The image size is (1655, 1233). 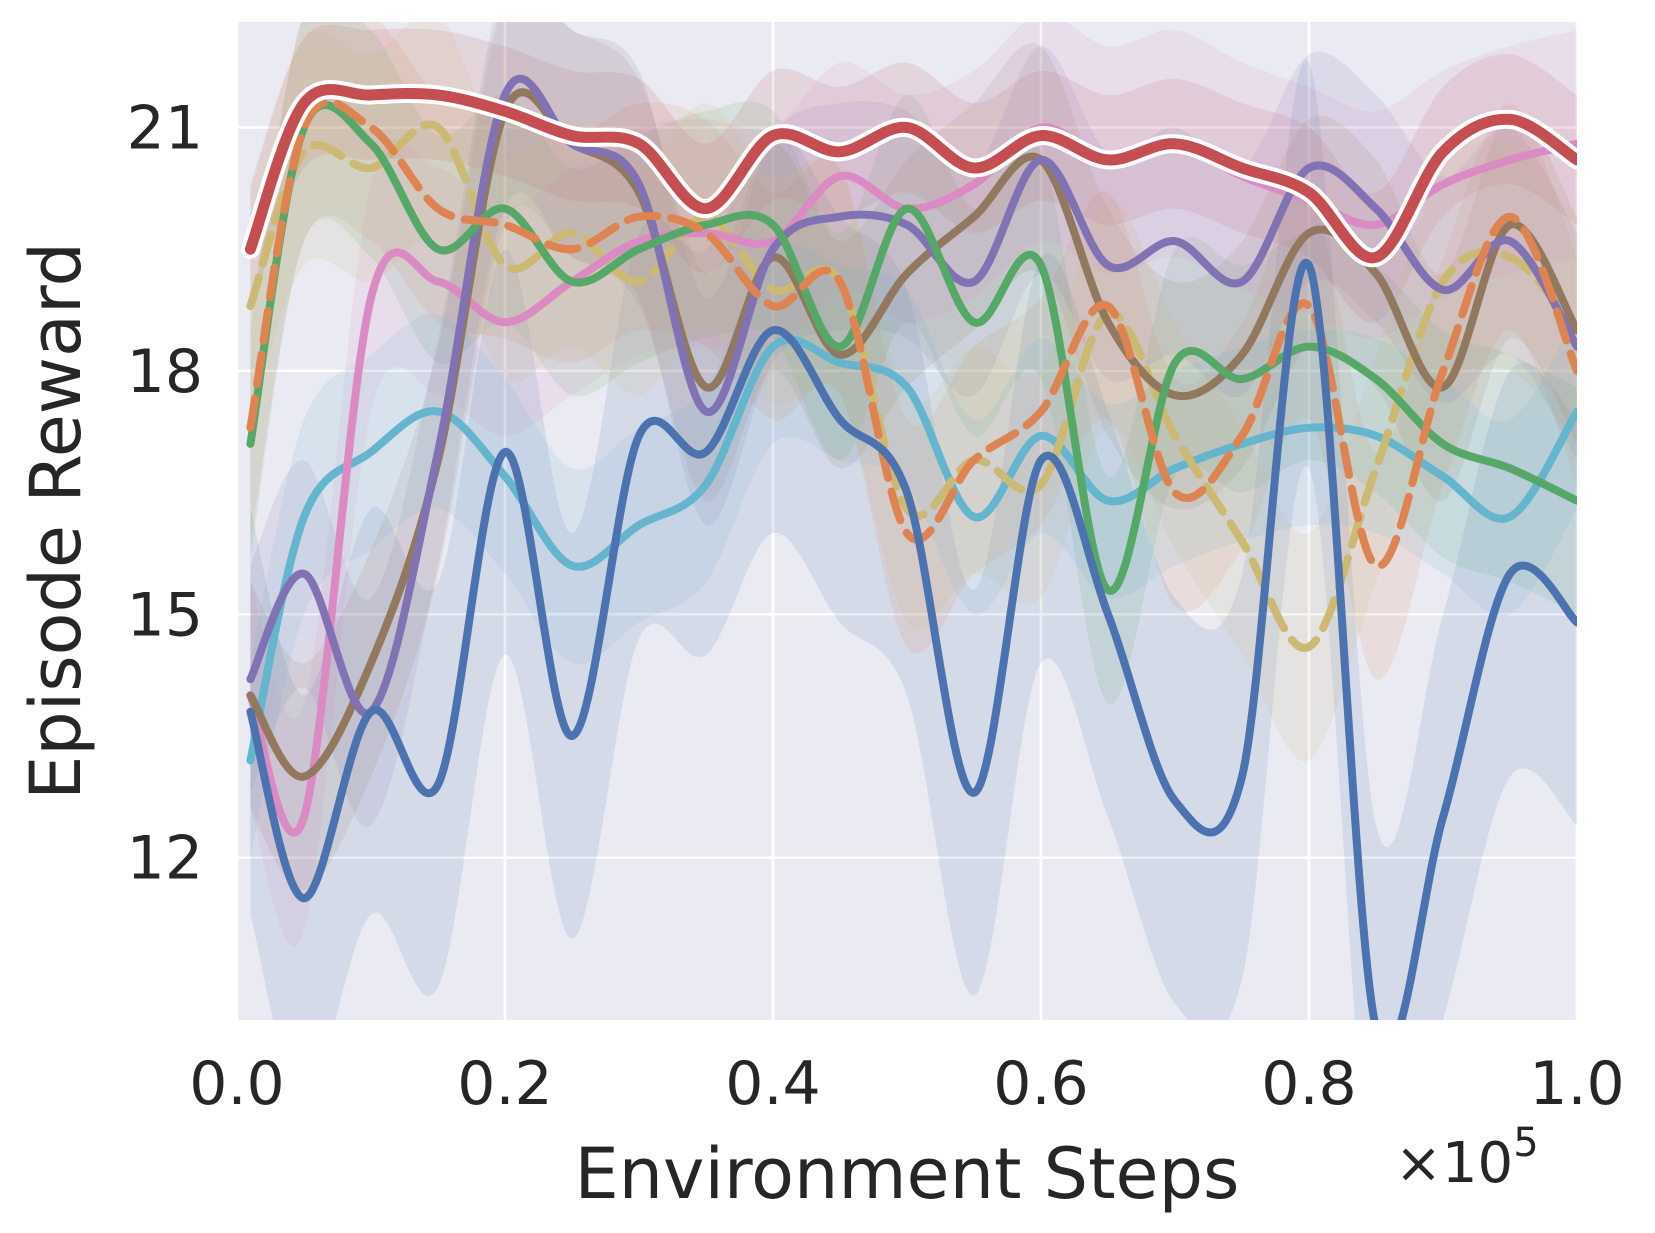 I want to click on x-tick-label: 0.8, so click(x=1308, y=1084).